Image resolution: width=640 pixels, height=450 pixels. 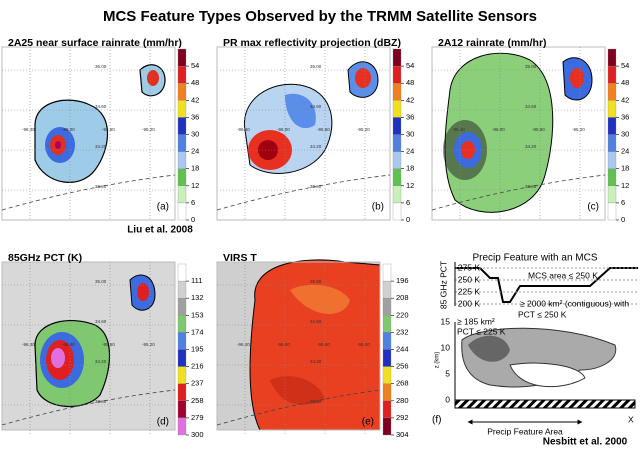 What do you see at coordinates (476, 321) in the screenshot?
I see `annotation: ≥ 185 km²` at bounding box center [476, 321].